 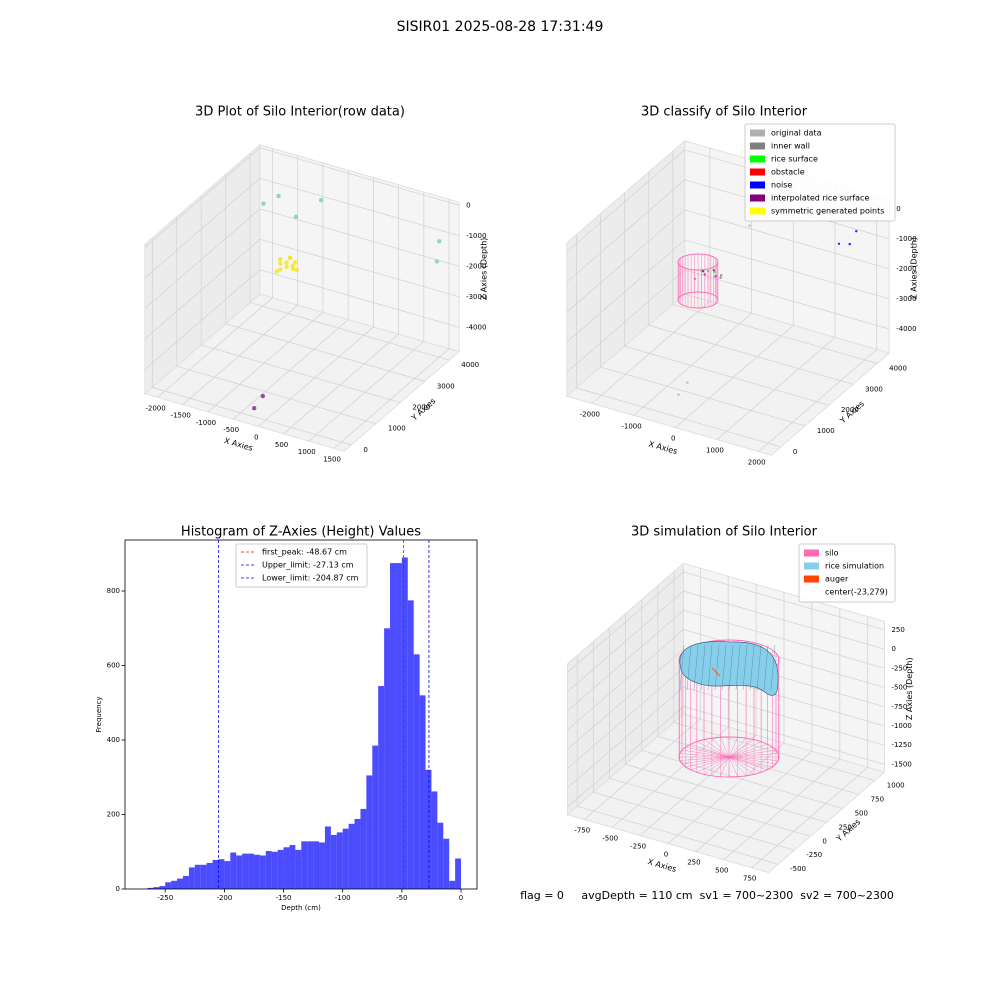 What do you see at coordinates (899, 688) in the screenshot?
I see `z-tick-label: -500` at bounding box center [899, 688].